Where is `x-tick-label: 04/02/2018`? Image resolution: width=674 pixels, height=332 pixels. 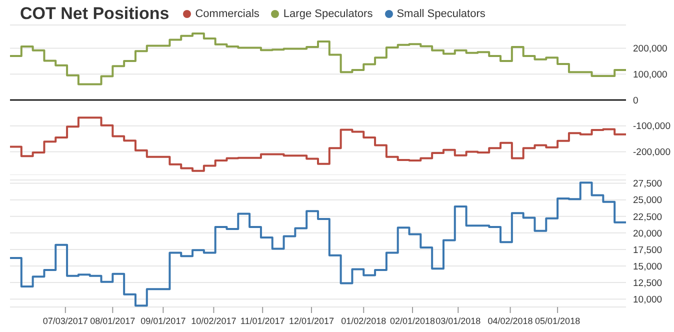
x-tick-label: 04/02/2018 is located at coordinates (510, 321).